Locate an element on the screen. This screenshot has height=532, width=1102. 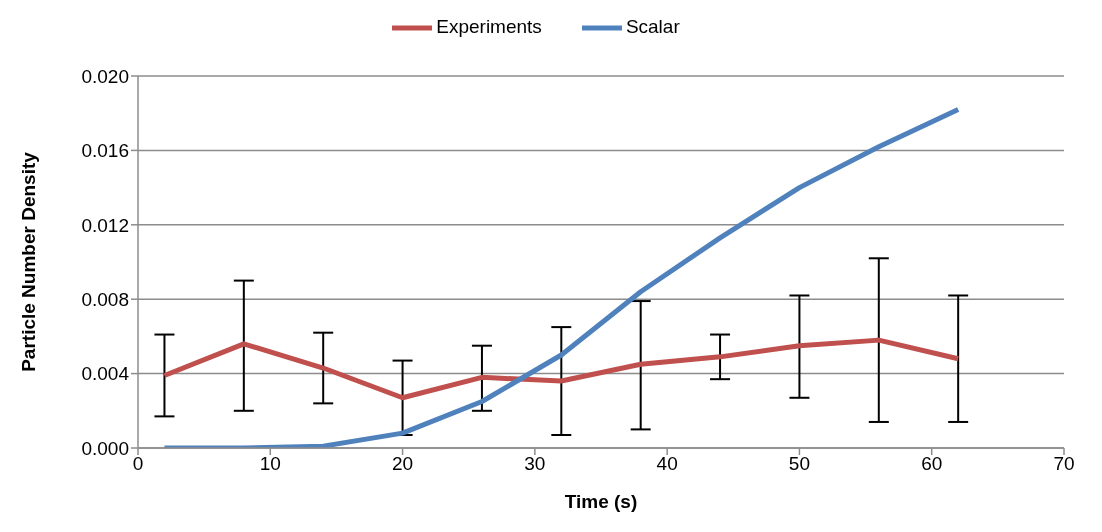
x-tick-label: 0 is located at coordinates (138, 464).